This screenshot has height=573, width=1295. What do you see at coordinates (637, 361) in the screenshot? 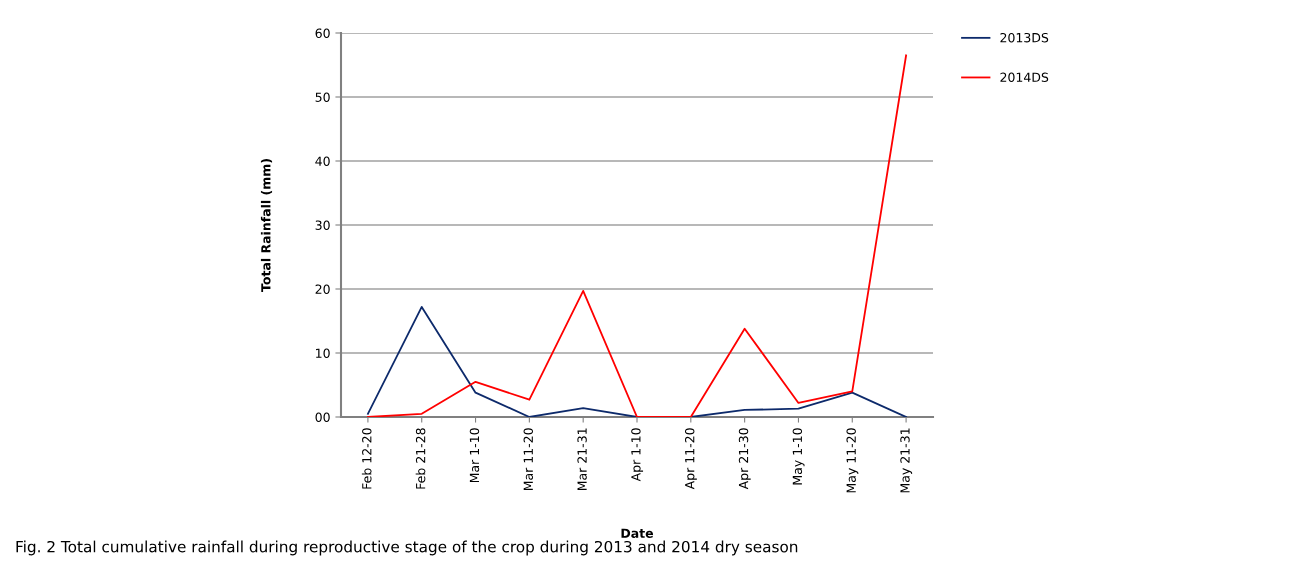
I see `line-series` at bounding box center [637, 361].